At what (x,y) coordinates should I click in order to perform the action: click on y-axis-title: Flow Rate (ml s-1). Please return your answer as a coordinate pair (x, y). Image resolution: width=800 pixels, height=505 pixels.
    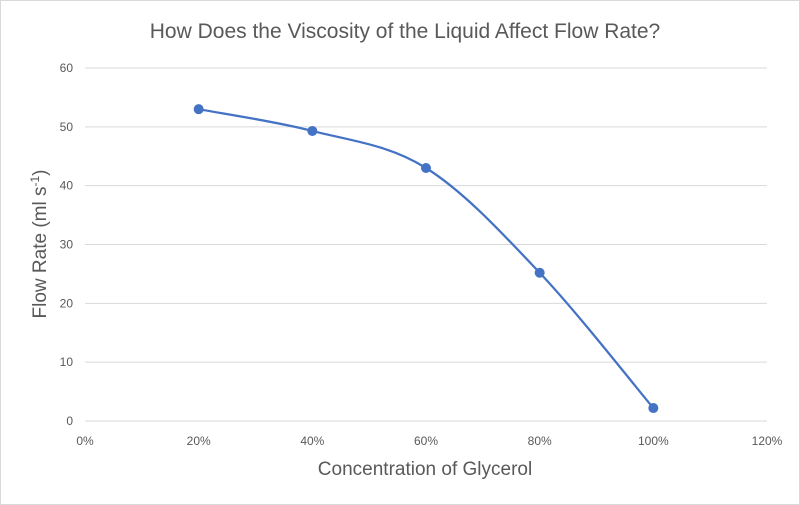
    Looking at the image, I should click on (39, 244).